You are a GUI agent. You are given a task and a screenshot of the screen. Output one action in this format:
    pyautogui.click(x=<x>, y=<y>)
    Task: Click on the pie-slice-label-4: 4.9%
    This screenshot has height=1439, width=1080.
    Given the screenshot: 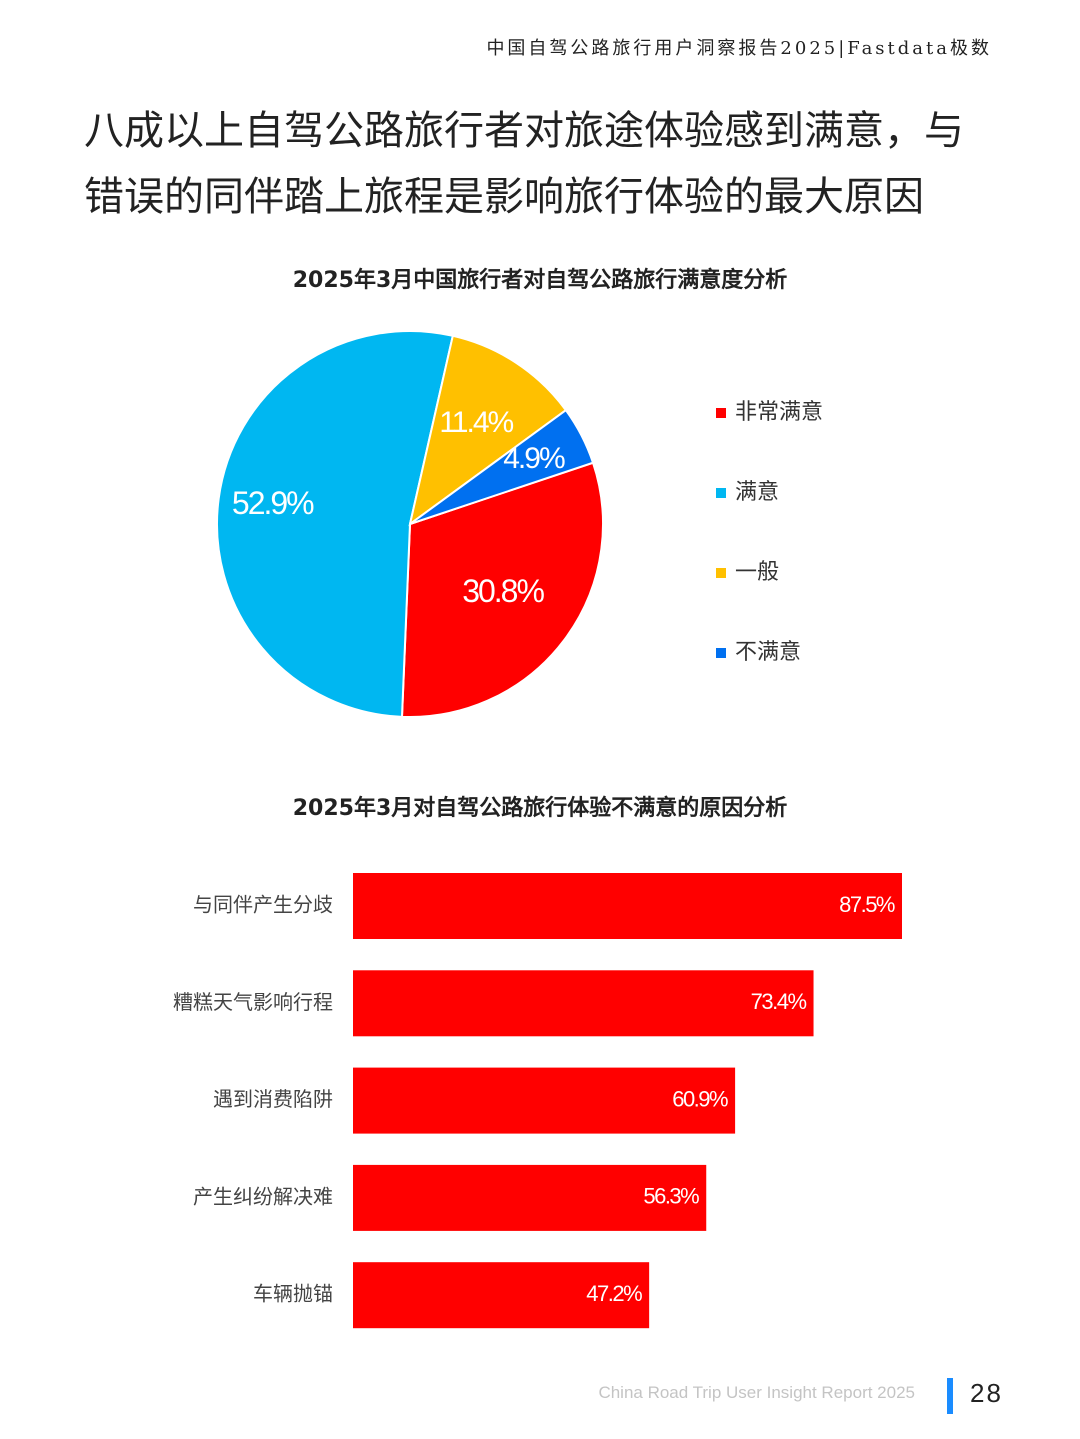 What is the action you would take?
    pyautogui.click(x=534, y=458)
    